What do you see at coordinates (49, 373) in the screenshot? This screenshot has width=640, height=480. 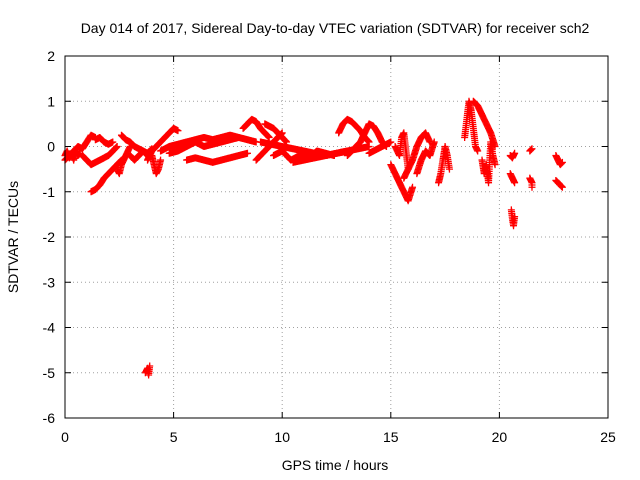 I see `y-tick-label: -5` at bounding box center [49, 373].